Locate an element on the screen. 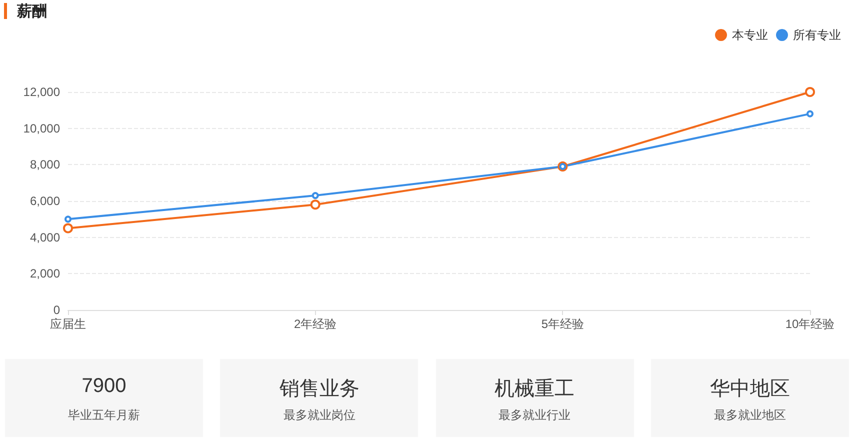  text: 最多就业地区 is located at coordinates (750, 415).